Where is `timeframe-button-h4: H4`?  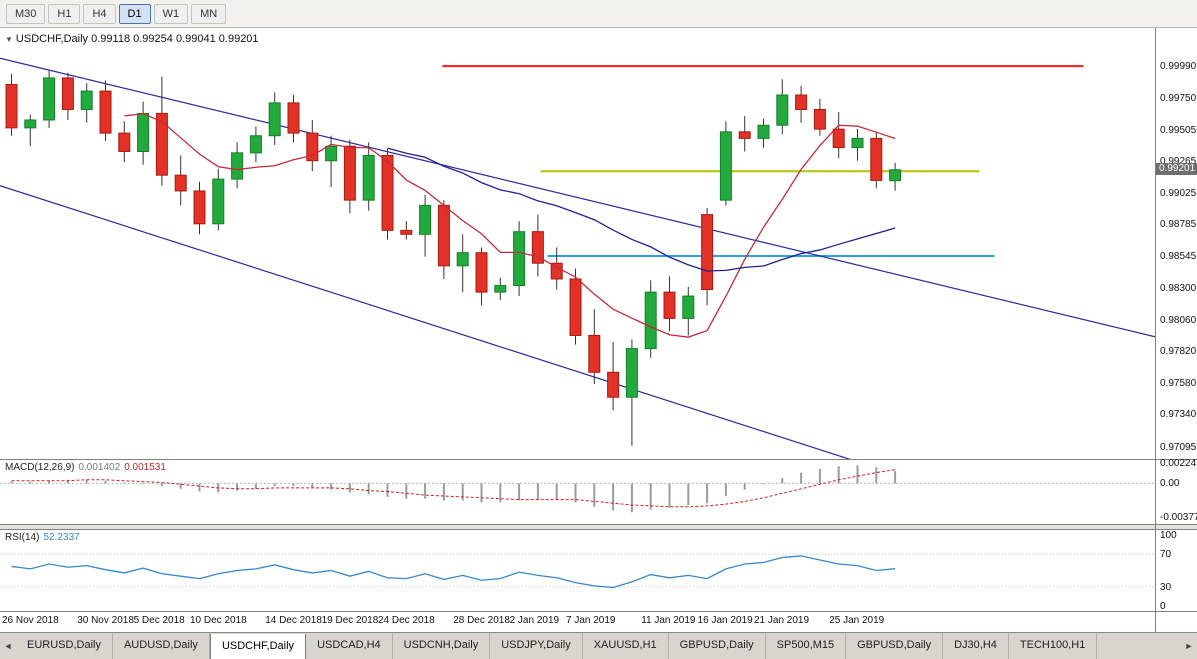 timeframe-button-h4: H4 is located at coordinates (99, 13).